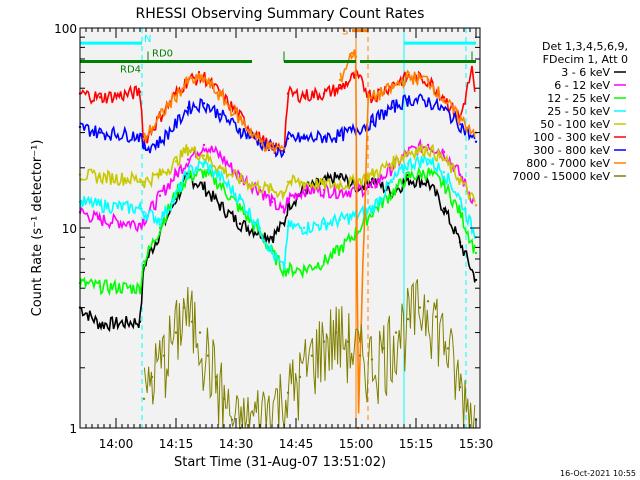 Image resolution: width=640 pixels, height=480 pixels. Describe the element at coordinates (280, 14) in the screenshot. I see `chart-title: RHESSI Observing Summary Count Rates` at that location.